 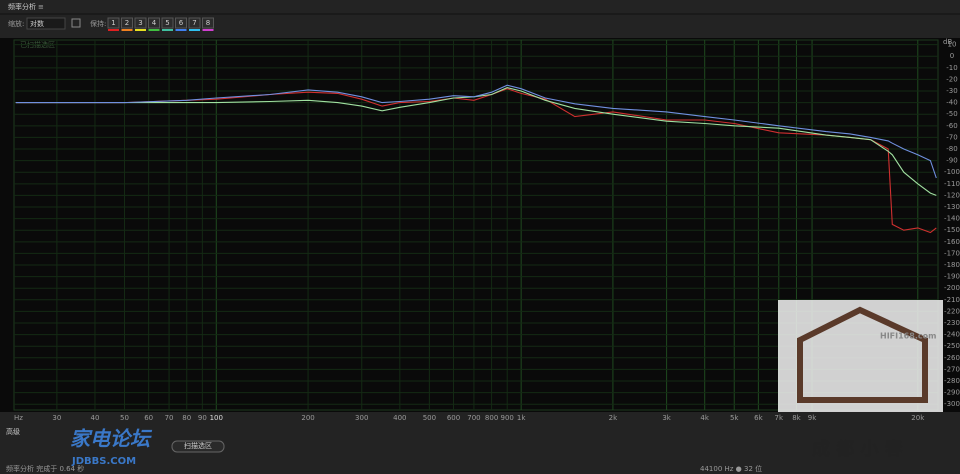 What do you see at coordinates (952, 242) in the screenshot?
I see `y-tick-label: -160` at bounding box center [952, 242].